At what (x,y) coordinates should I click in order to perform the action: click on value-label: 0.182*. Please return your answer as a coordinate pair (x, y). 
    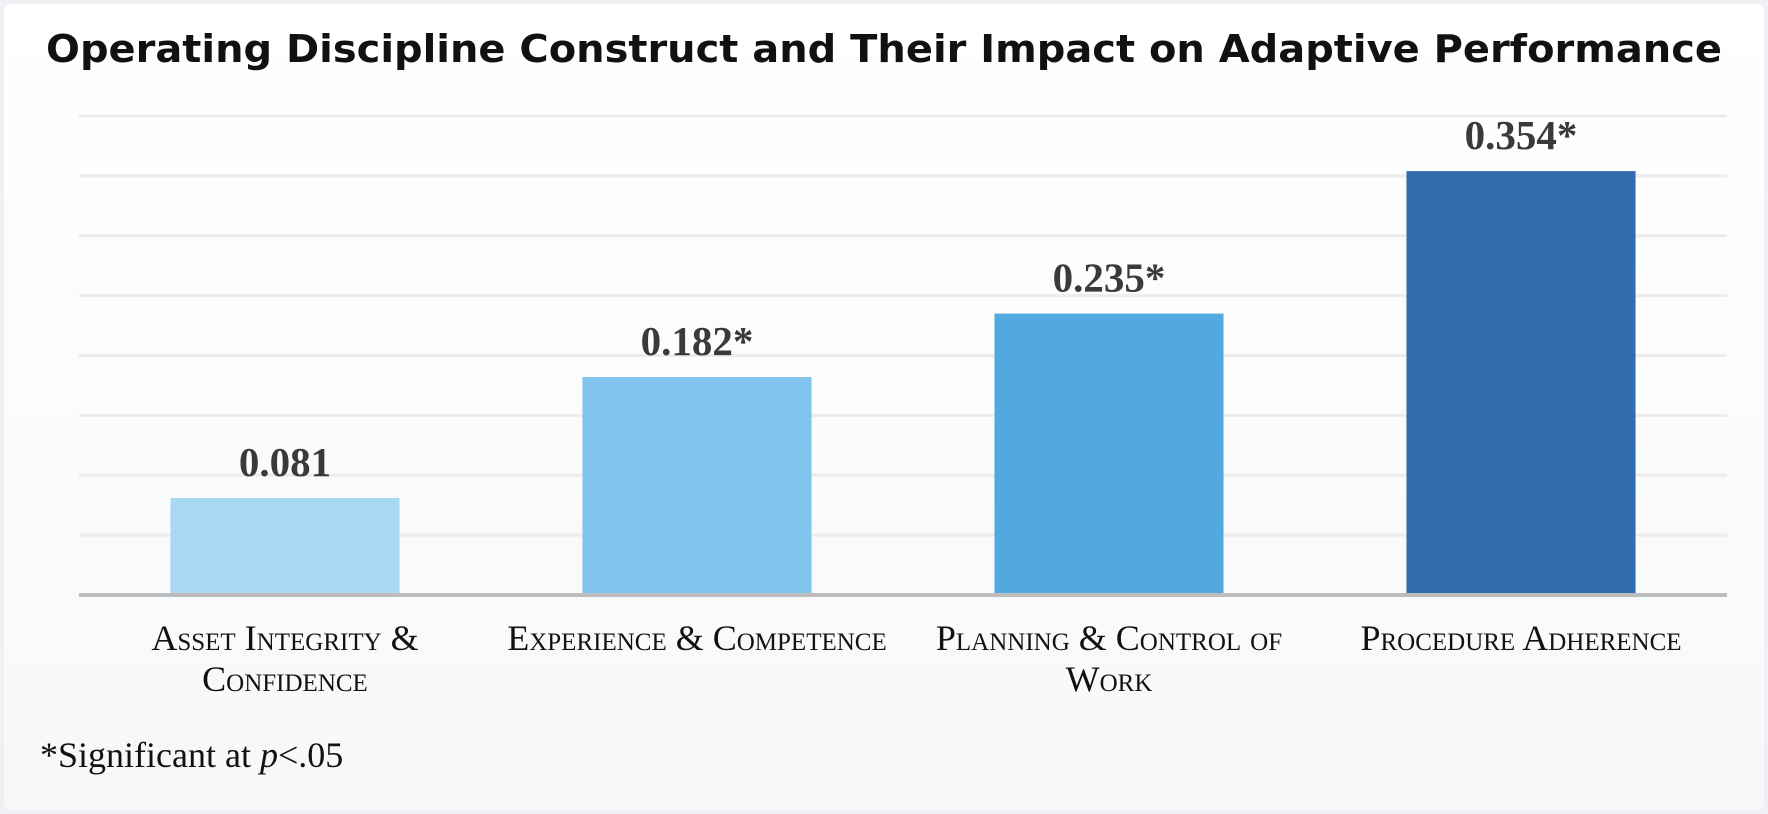
    Looking at the image, I should click on (697, 341).